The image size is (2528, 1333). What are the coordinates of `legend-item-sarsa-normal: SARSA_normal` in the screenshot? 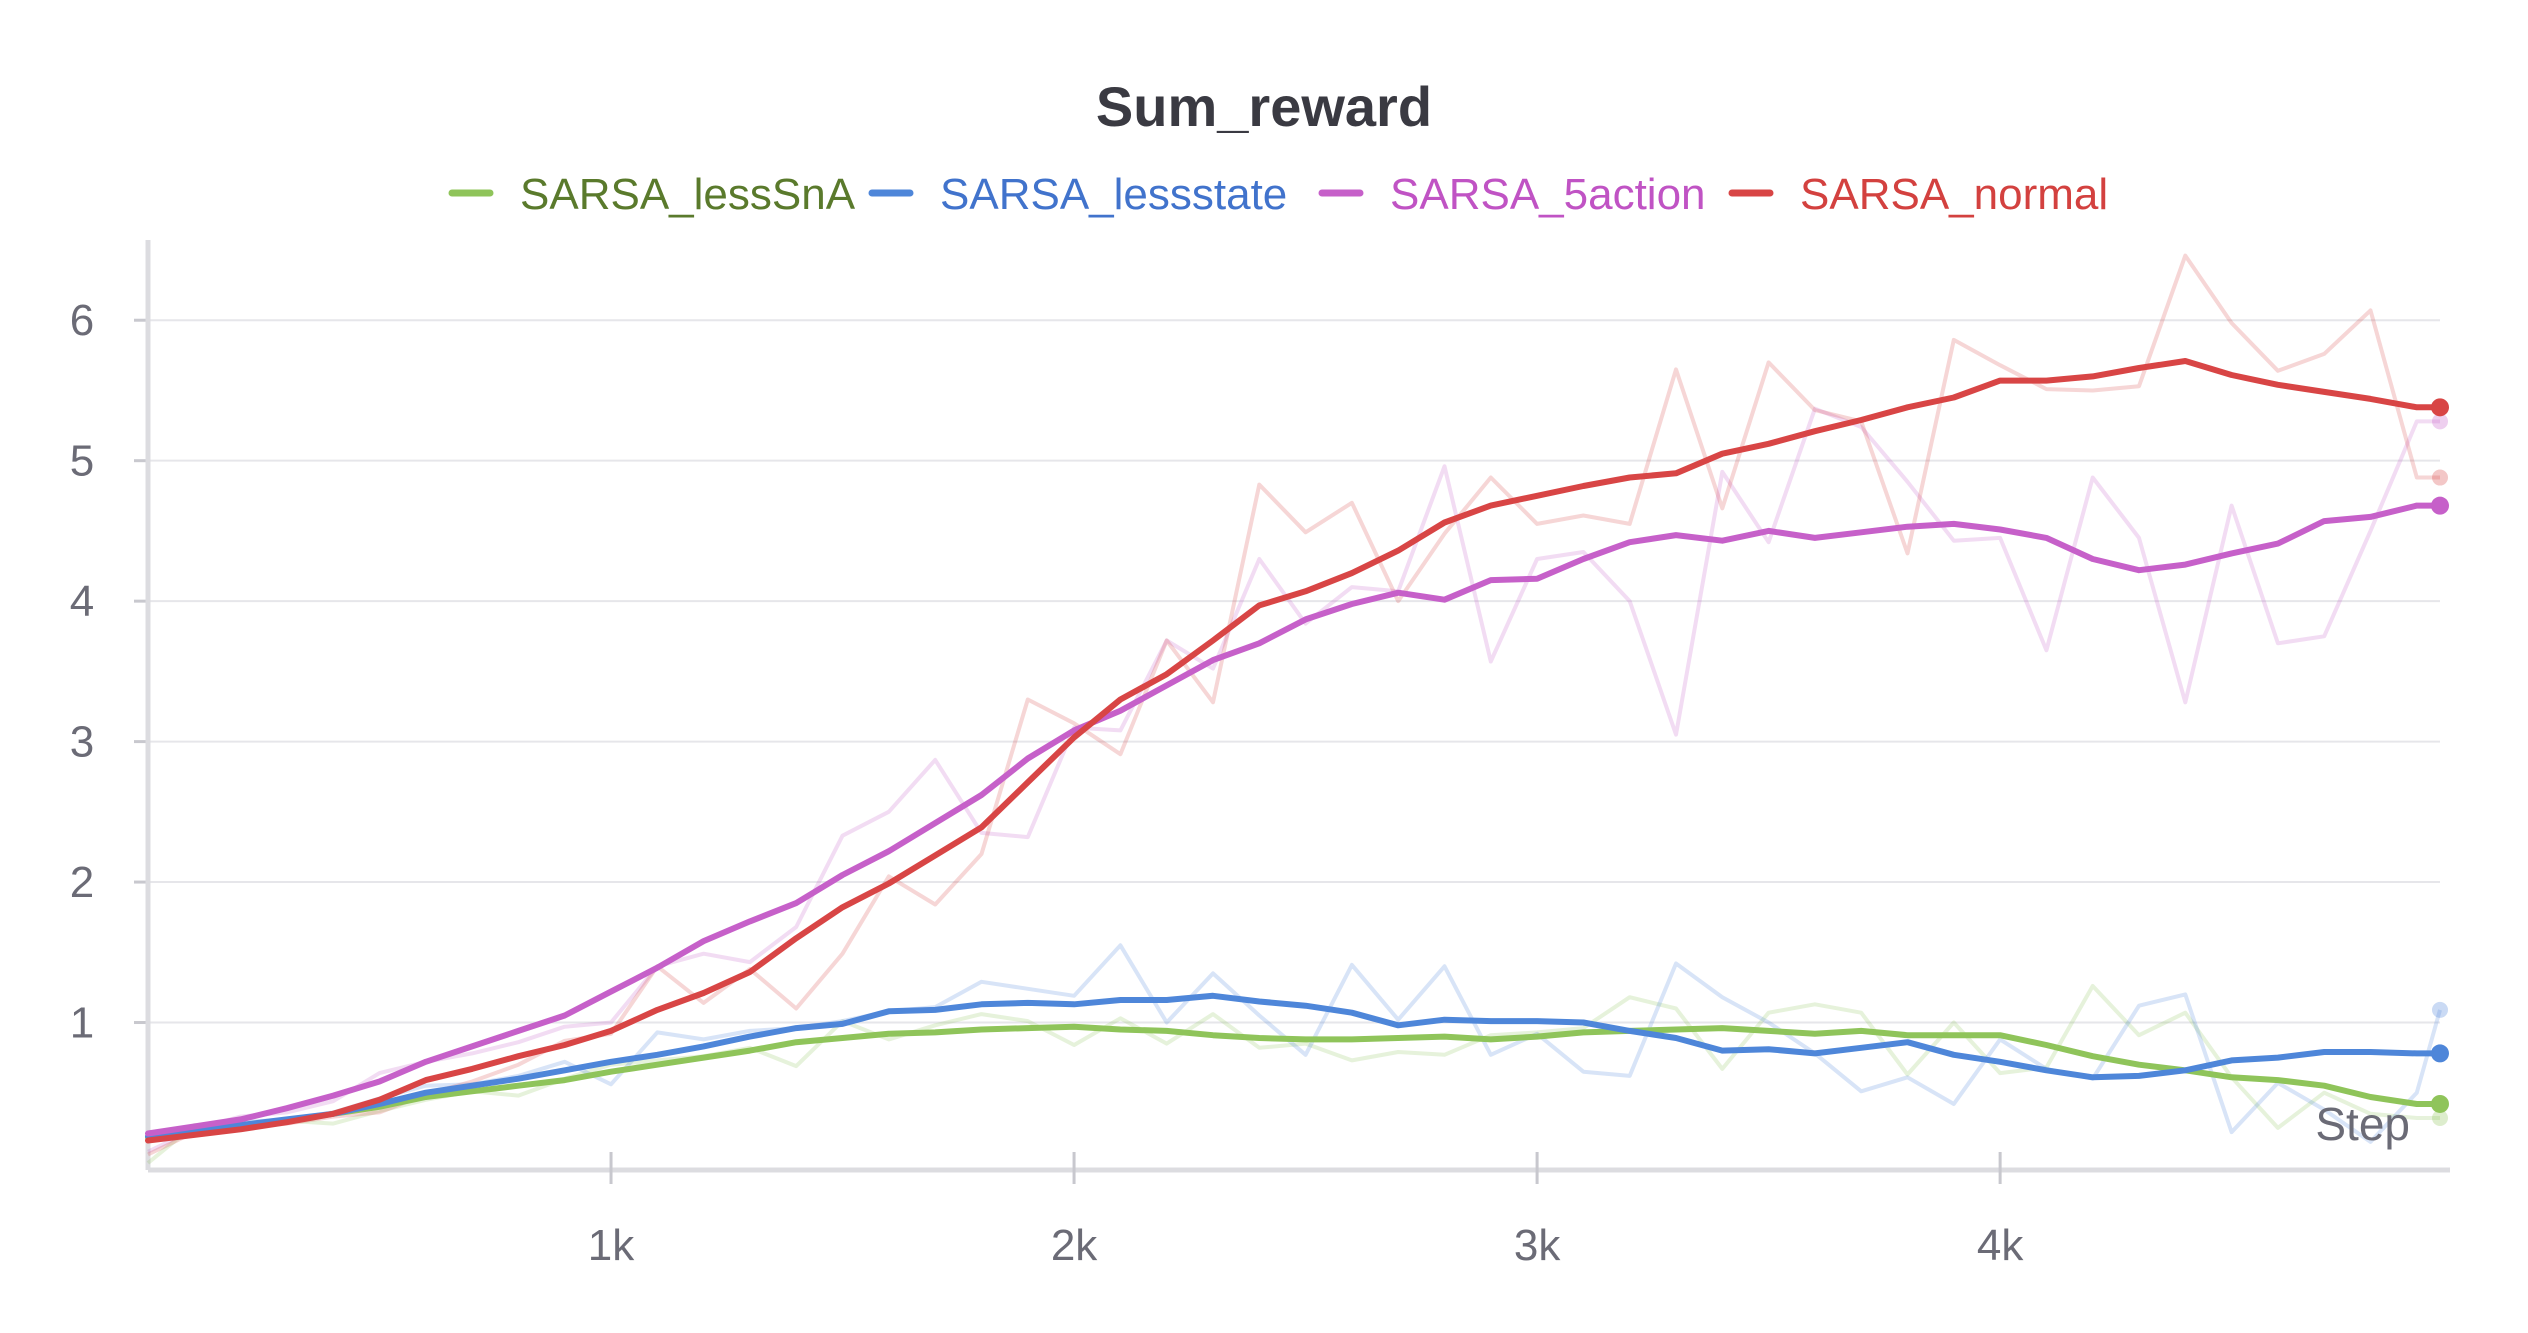 It's located at (1918, 194).